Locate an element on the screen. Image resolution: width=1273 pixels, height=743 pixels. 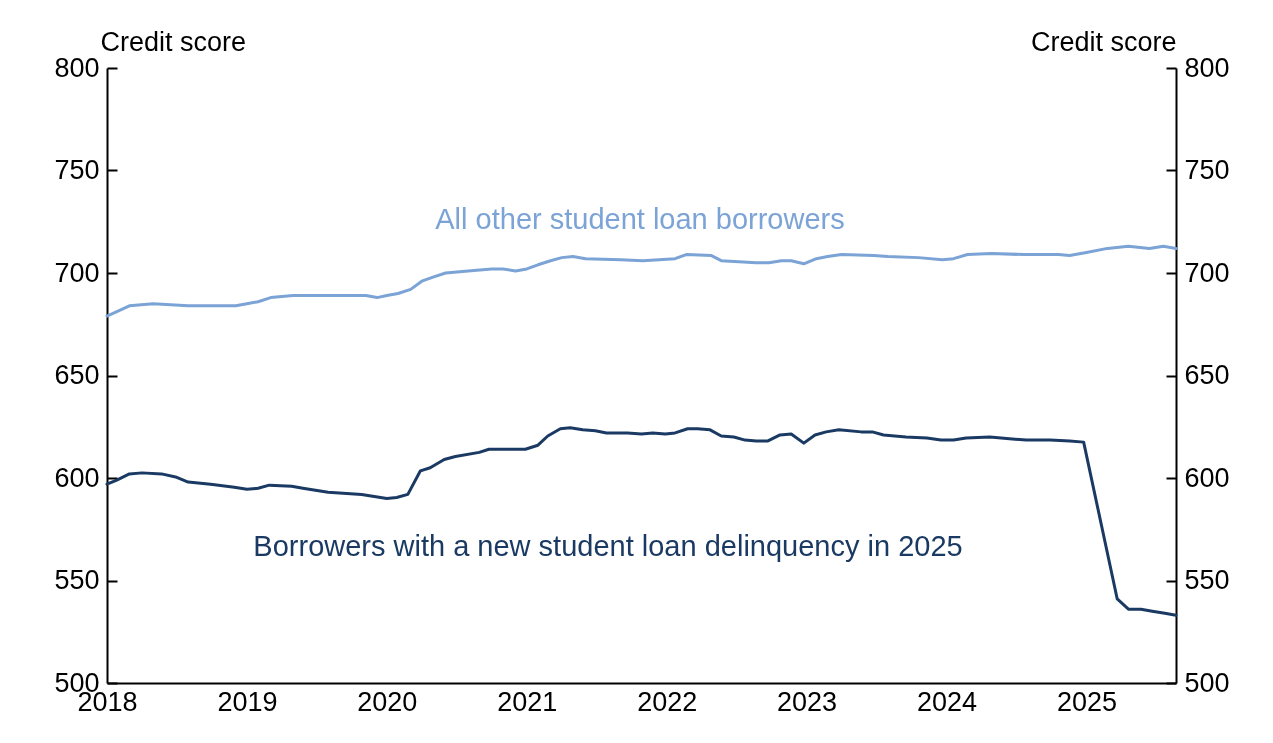
x-tick-label: 2019 is located at coordinates (247, 701).